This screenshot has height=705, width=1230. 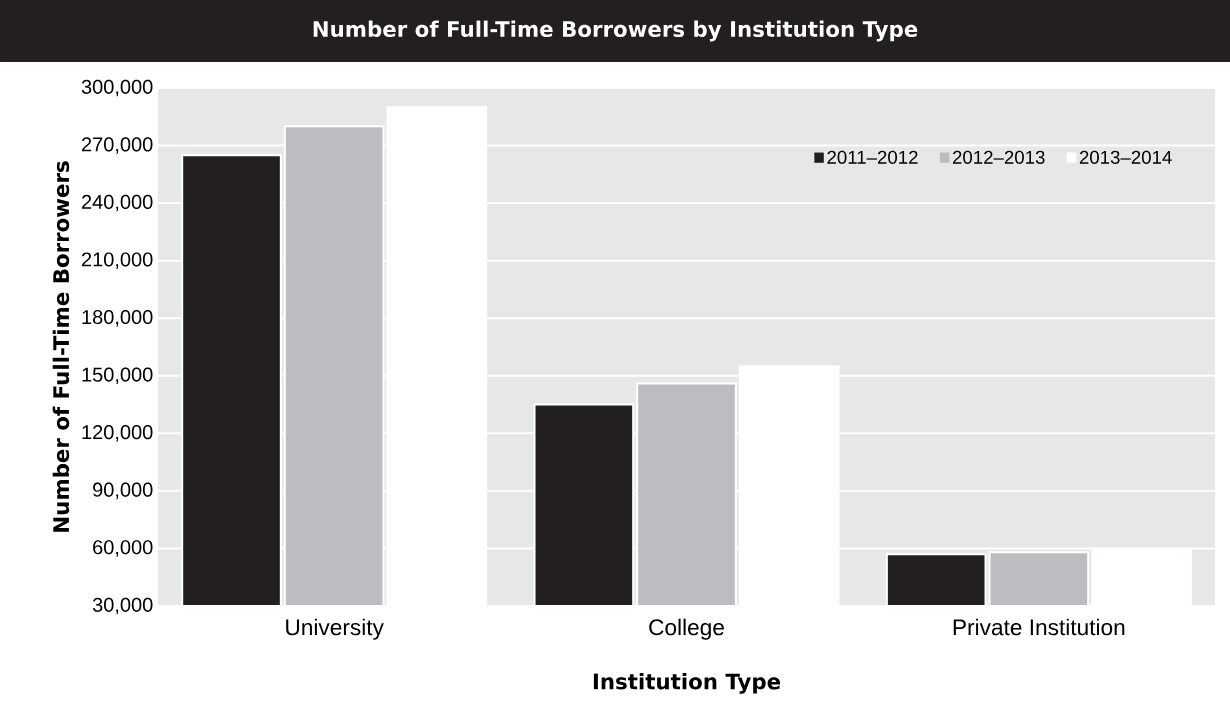 I want to click on x-axis-title: Institution Type, so click(x=687, y=683).